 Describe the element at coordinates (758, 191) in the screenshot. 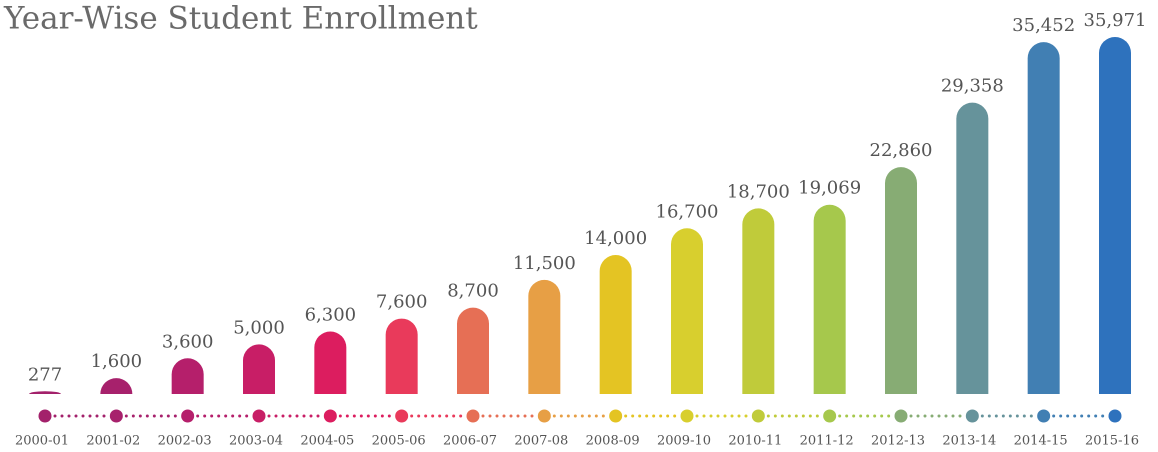

I see `value-label: 18,700` at that location.